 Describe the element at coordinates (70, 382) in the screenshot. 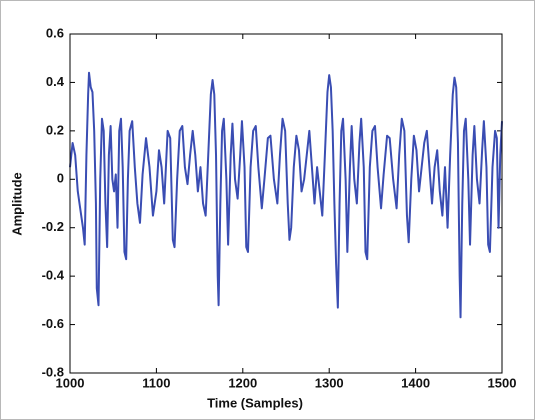

I see `x-tick-label: 1000` at that location.